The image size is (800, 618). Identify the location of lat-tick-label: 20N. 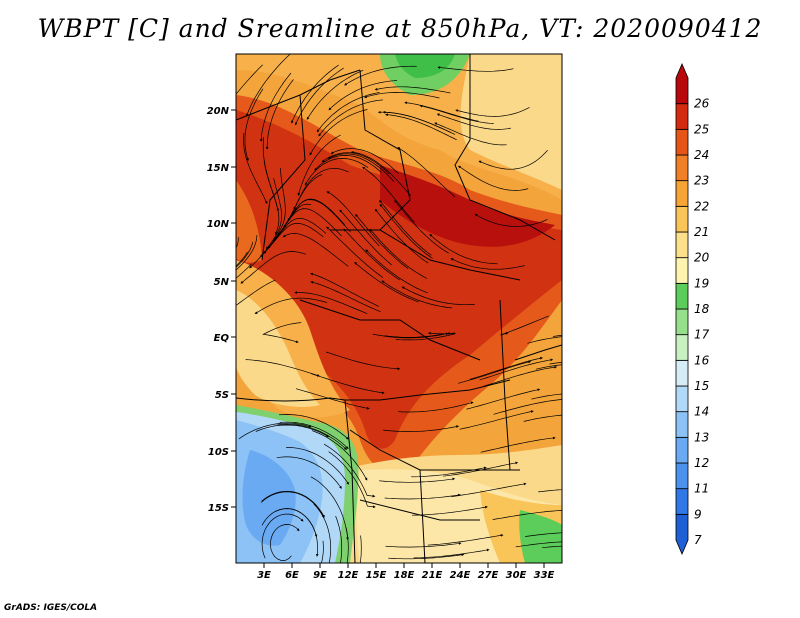
(218, 111).